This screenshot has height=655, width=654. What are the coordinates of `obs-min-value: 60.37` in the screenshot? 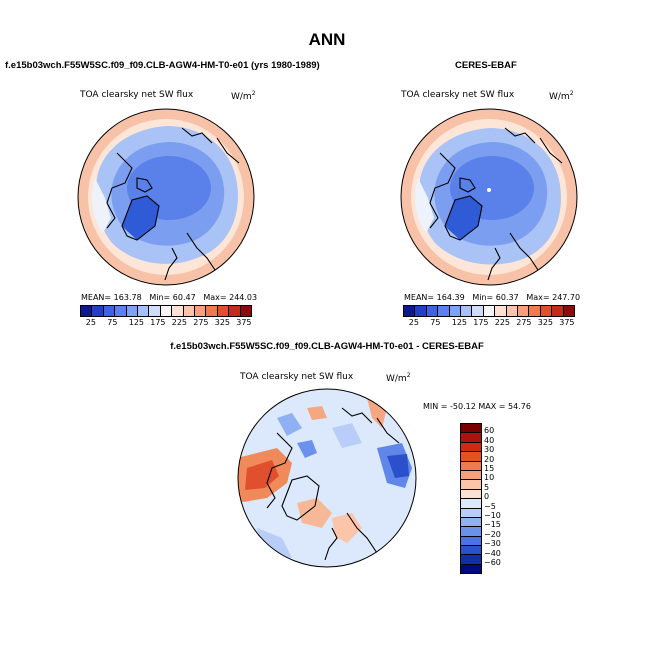 It's located at (507, 297).